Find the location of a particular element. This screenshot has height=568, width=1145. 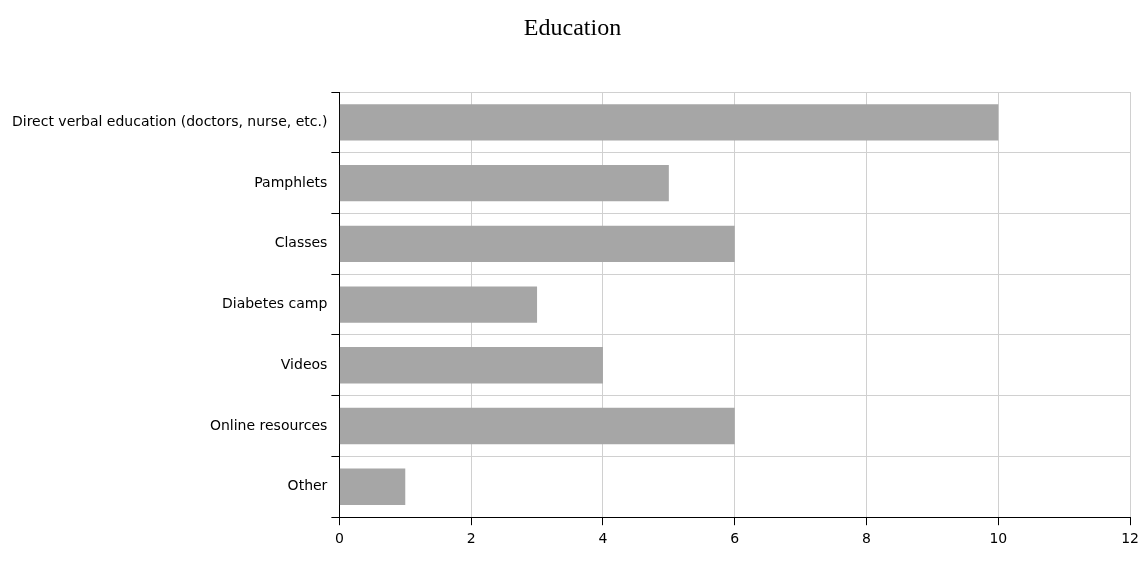

y-tick-label: Pamphlets is located at coordinates (291, 181).